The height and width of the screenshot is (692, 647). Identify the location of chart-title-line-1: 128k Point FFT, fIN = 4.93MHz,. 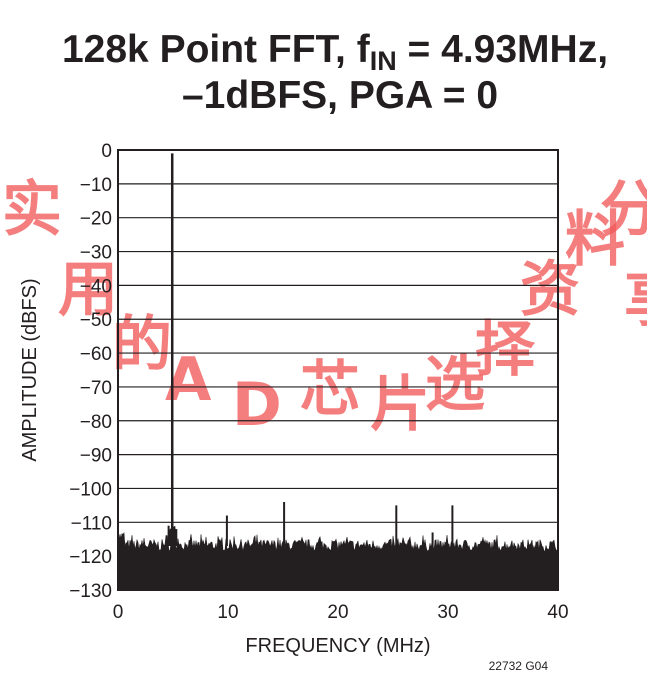
(335, 52).